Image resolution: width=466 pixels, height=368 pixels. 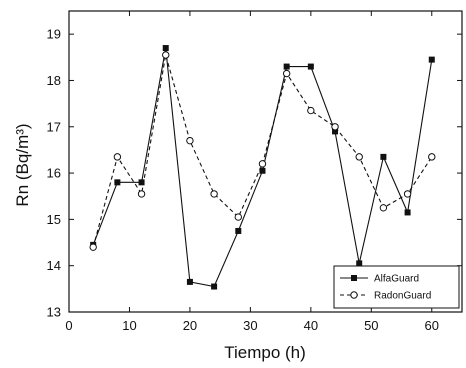 I want to click on y-tick-label: 15, so click(x=54, y=219).